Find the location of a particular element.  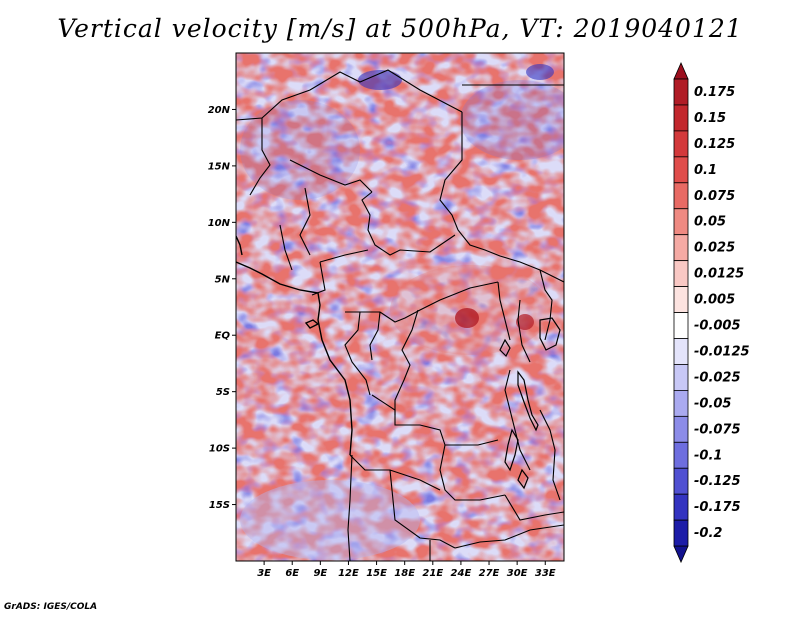

footer-credit: GrADS: IGES/COLA is located at coordinates (51, 607).